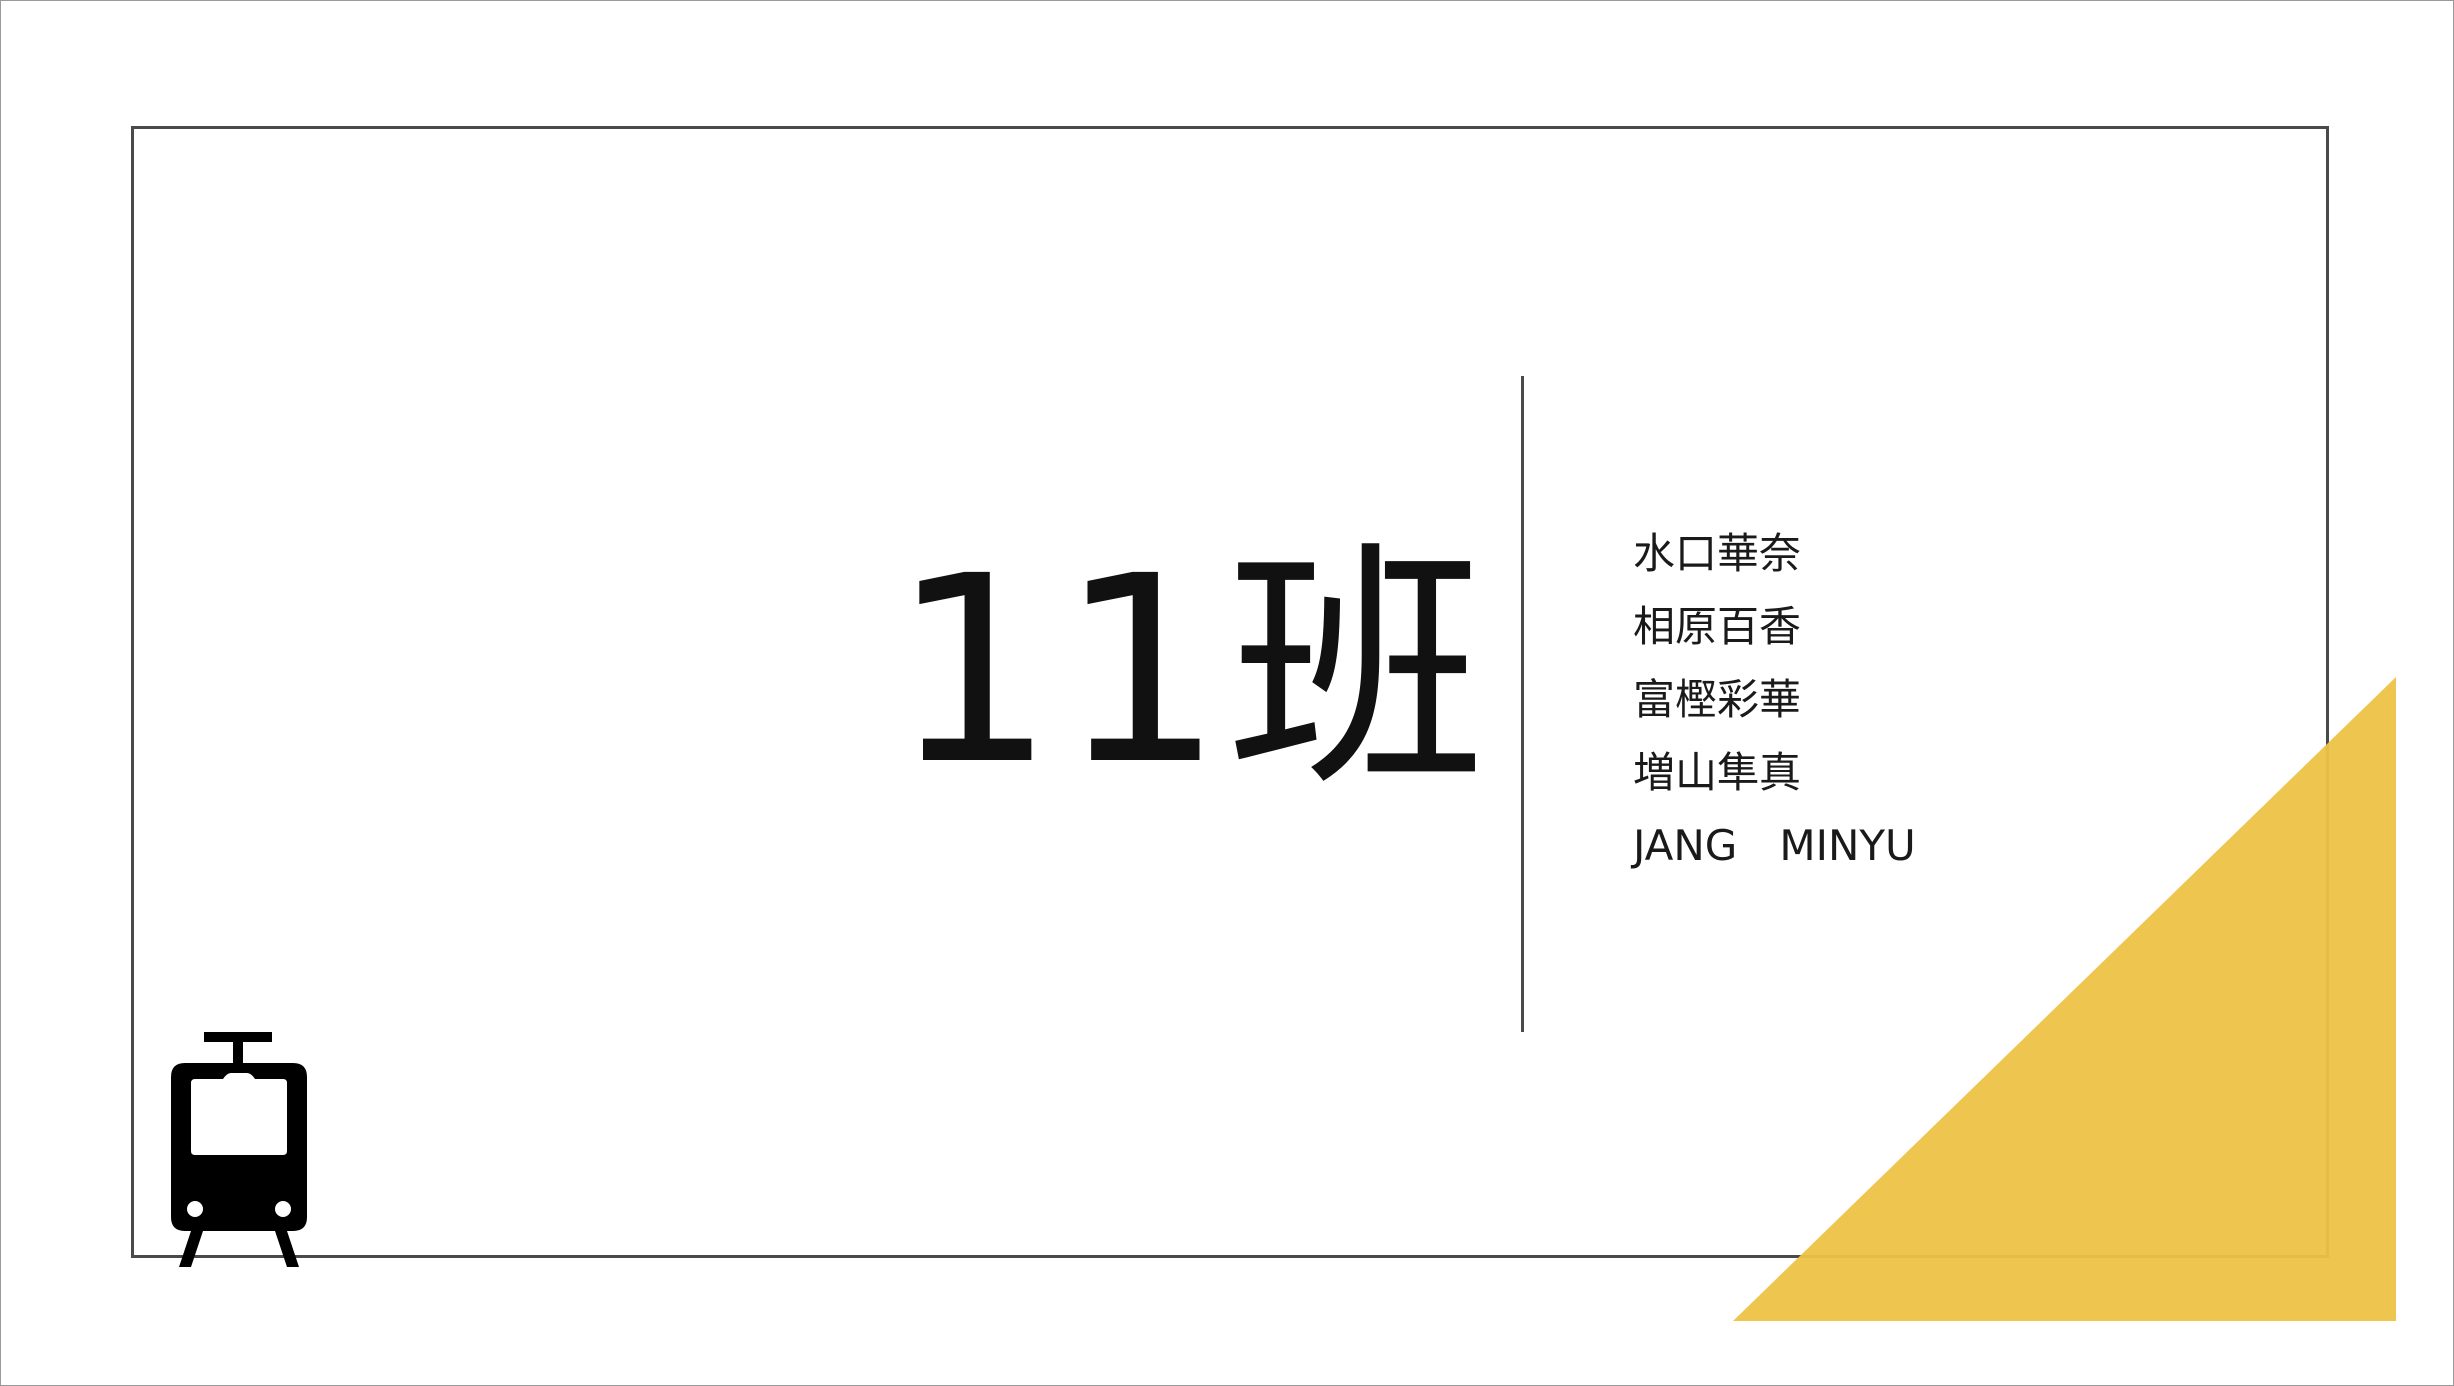 Image resolution: width=2454 pixels, height=1386 pixels. Describe the element at coordinates (1522, 704) in the screenshot. I see `vertical-divider` at that location.